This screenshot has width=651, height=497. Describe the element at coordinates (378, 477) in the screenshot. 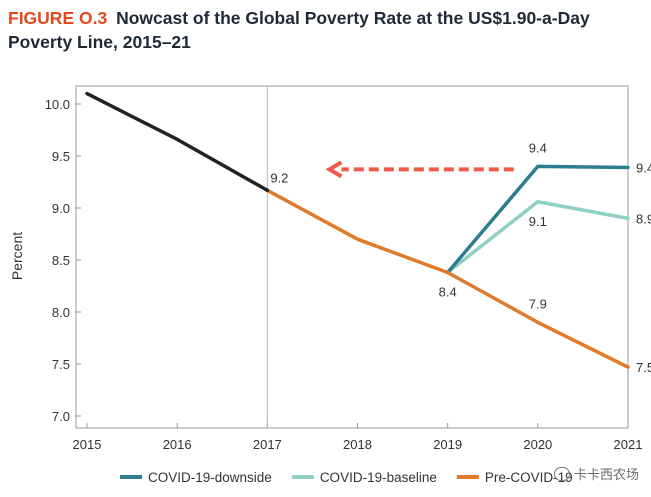

I see `legend-label-covid-19-baseline: COVID-19-baseline` at that location.